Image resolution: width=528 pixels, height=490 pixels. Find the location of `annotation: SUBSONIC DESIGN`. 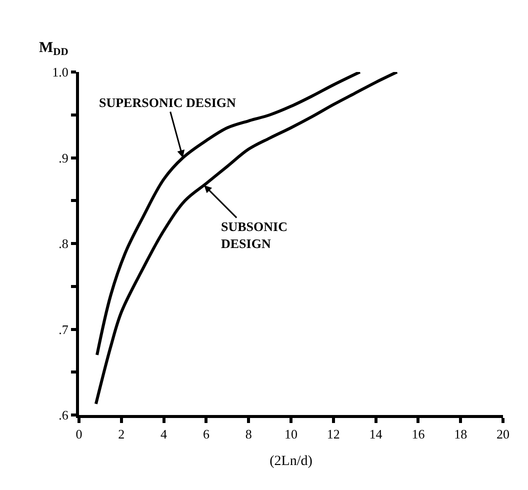

annotation: SUBSONIC DESIGN is located at coordinates (254, 235).